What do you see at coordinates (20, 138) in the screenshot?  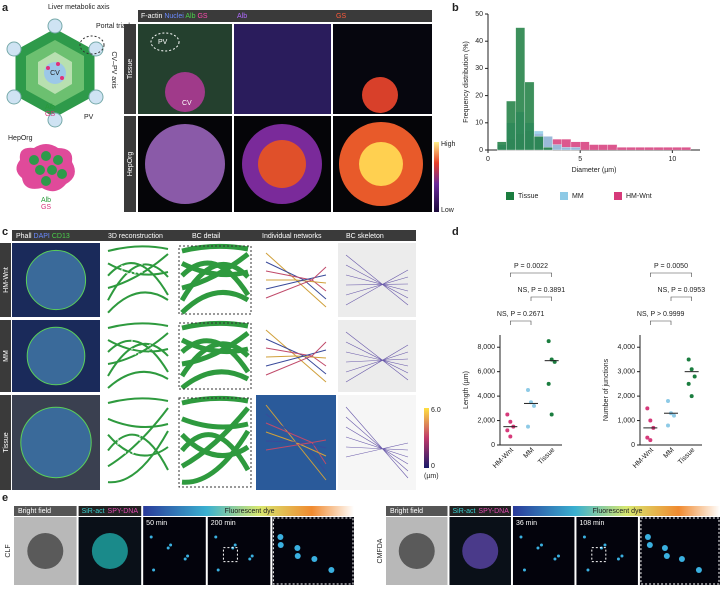 I see `label: HepOrg` at bounding box center [20, 138].